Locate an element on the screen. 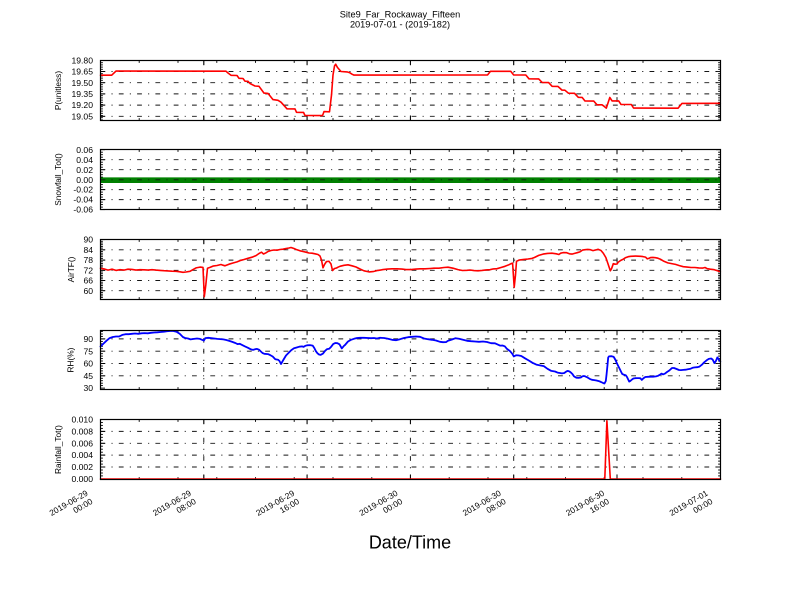  svg-text: 84 is located at coordinates (88, 250).